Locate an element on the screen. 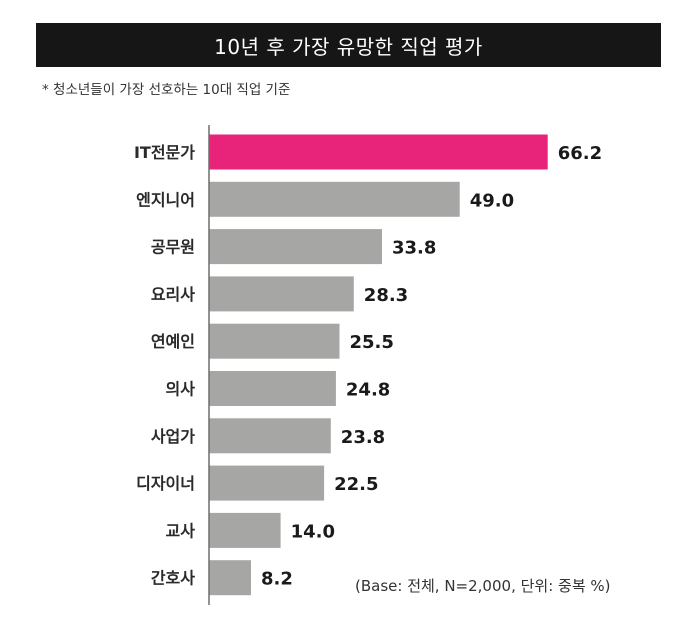  value-label: 25.5 is located at coordinates (372, 342).